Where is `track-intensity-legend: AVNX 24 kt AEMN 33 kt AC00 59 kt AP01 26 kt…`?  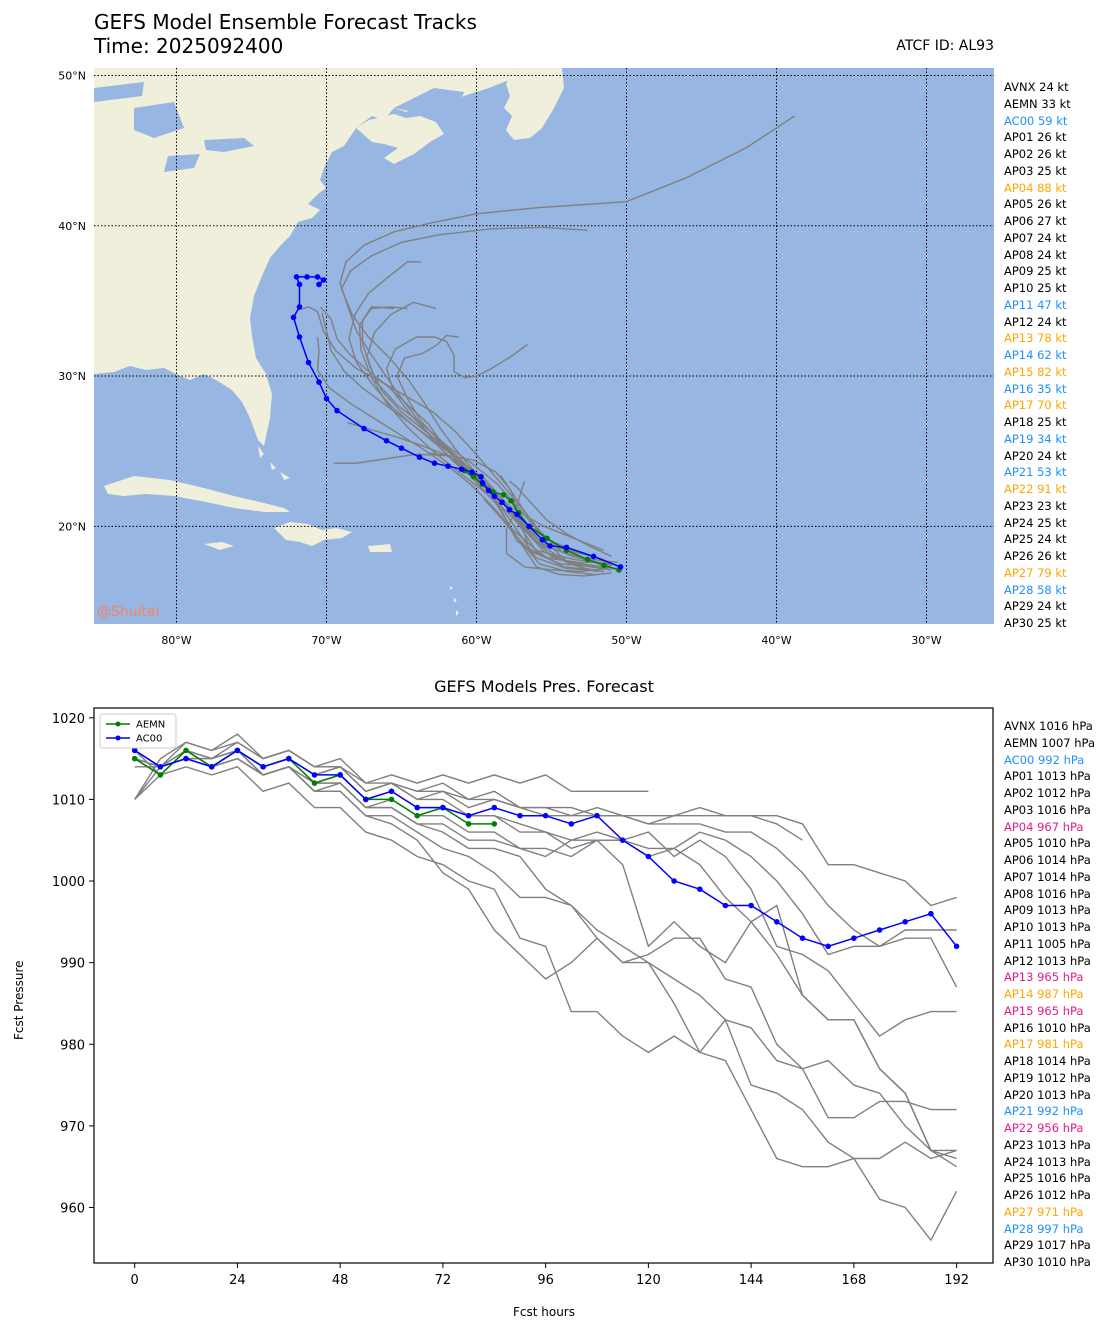
track-intensity-legend: AVNX 24 kt AEMN 33 kt AC00 59 kt AP01 26 kt… is located at coordinates (1037, 355).